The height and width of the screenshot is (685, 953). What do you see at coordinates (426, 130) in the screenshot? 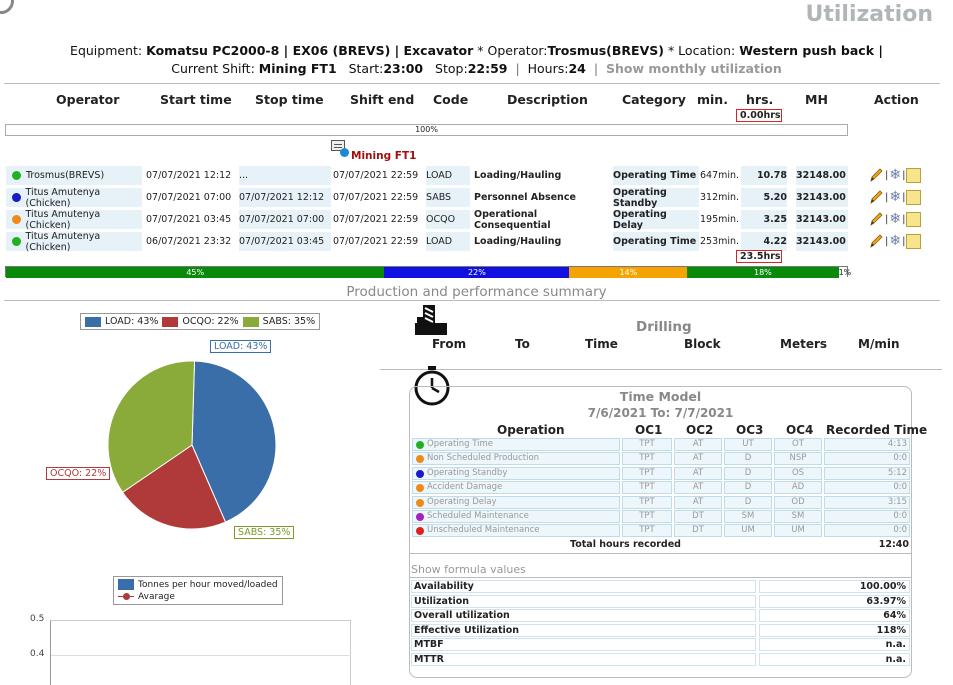
I see `top-progress-bar: 100%` at bounding box center [426, 130].